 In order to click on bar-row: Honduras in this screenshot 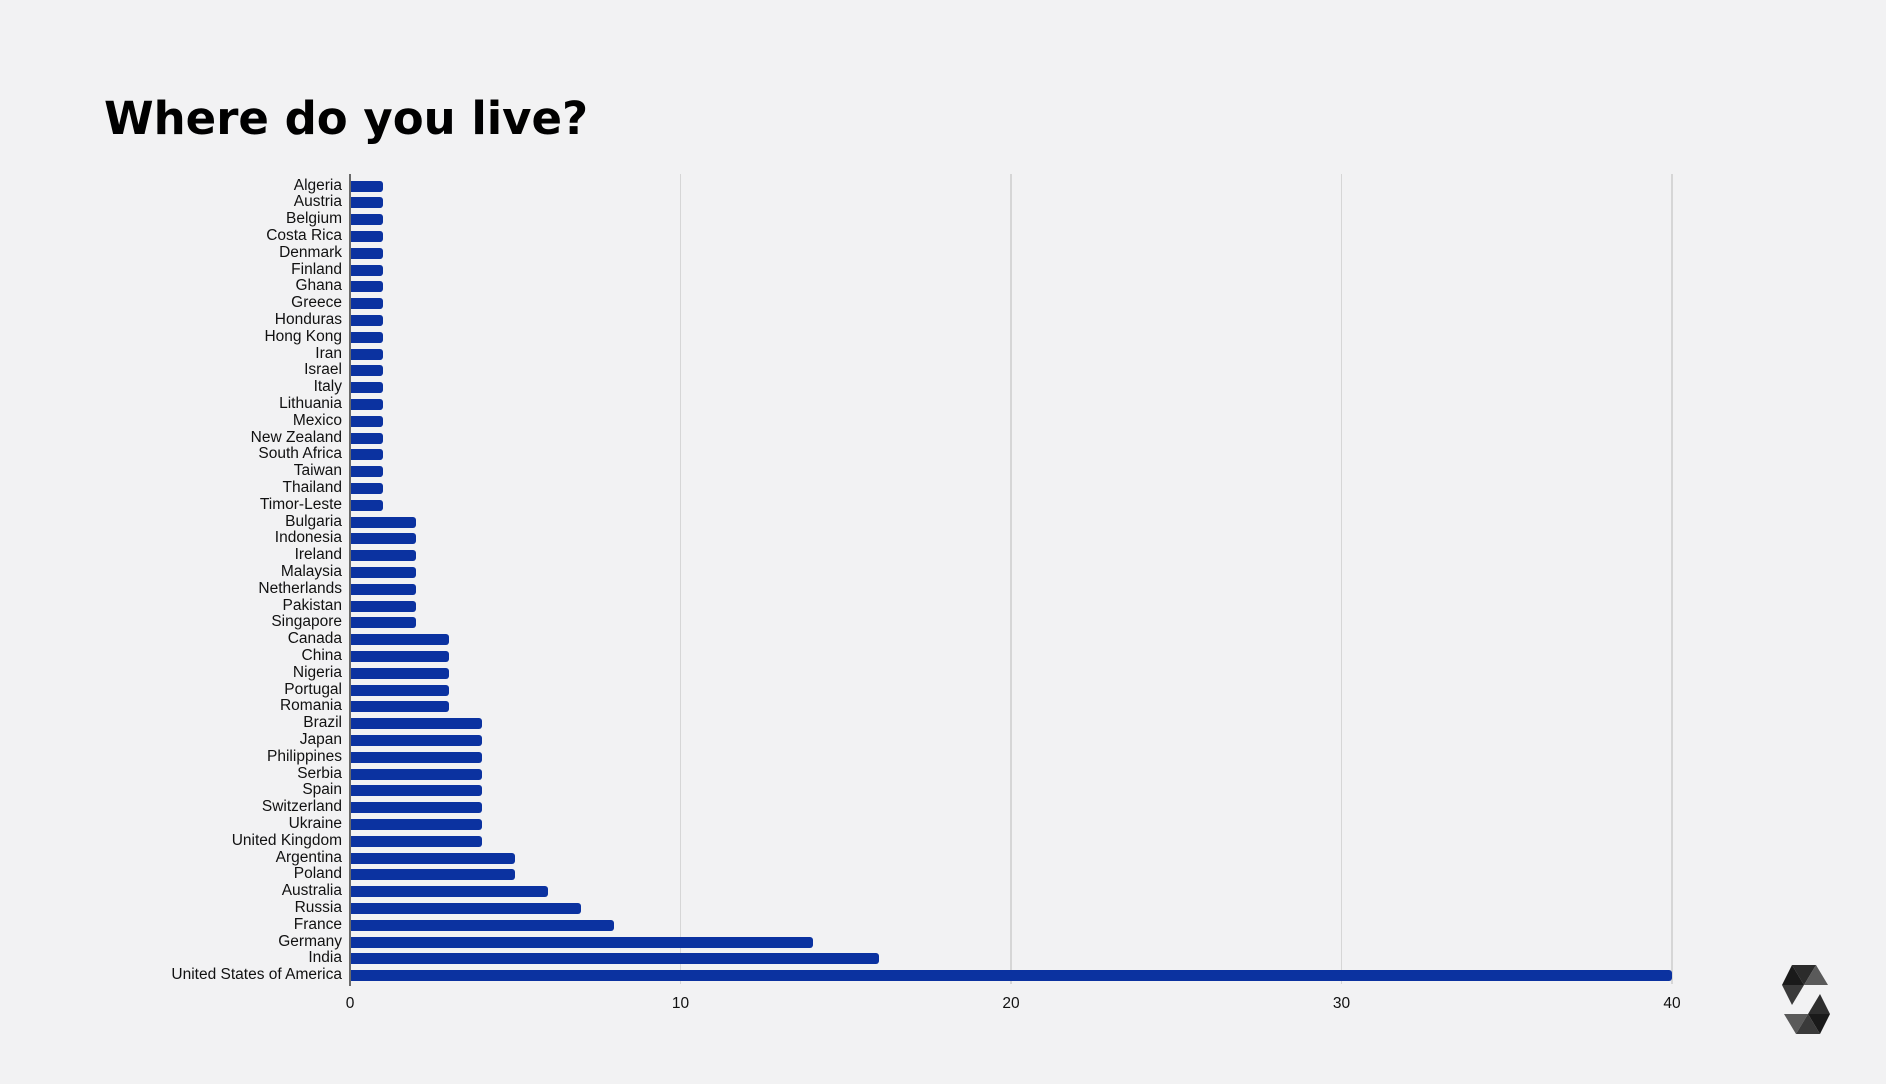, I will do `click(943, 320)`.